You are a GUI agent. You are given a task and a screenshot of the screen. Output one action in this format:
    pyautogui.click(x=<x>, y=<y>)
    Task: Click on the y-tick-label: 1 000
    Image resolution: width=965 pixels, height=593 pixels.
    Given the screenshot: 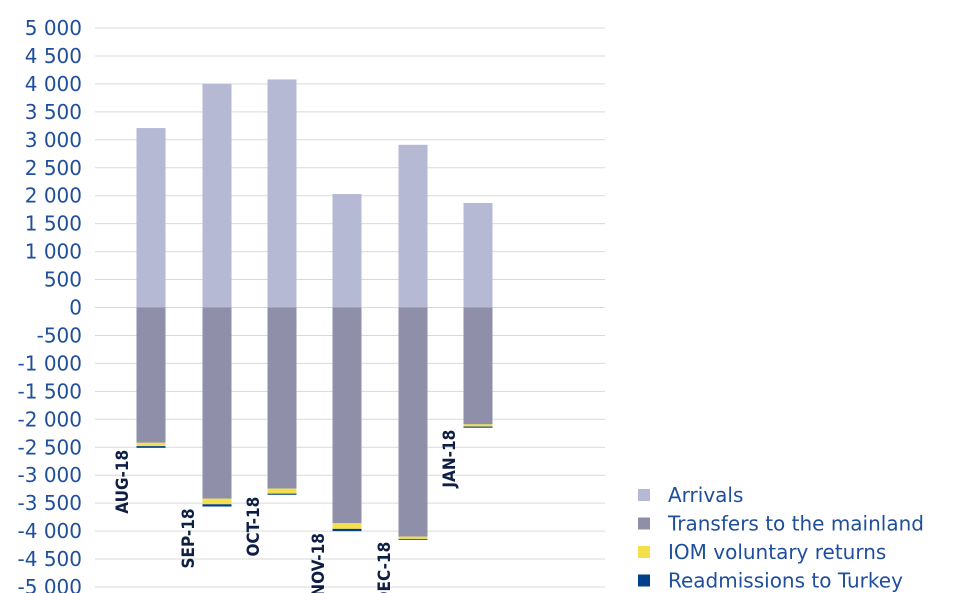 What is the action you would take?
    pyautogui.click(x=53, y=252)
    